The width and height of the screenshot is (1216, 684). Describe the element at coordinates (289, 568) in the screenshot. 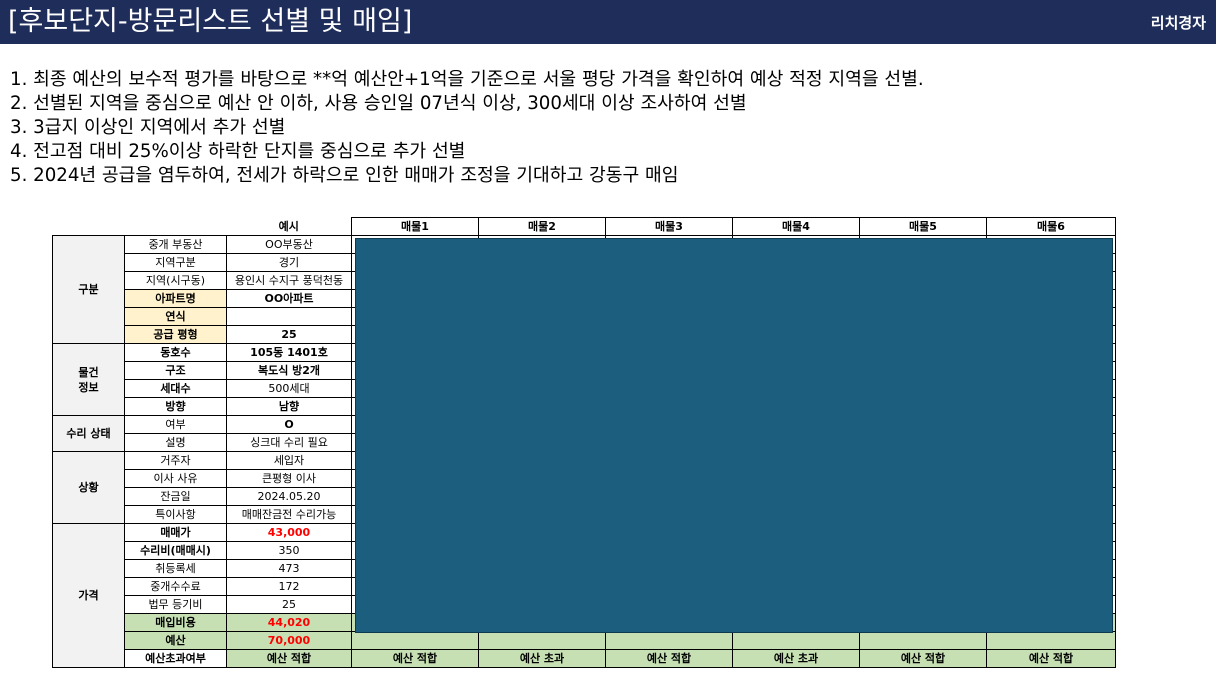

I see `example-value: 473` at that location.